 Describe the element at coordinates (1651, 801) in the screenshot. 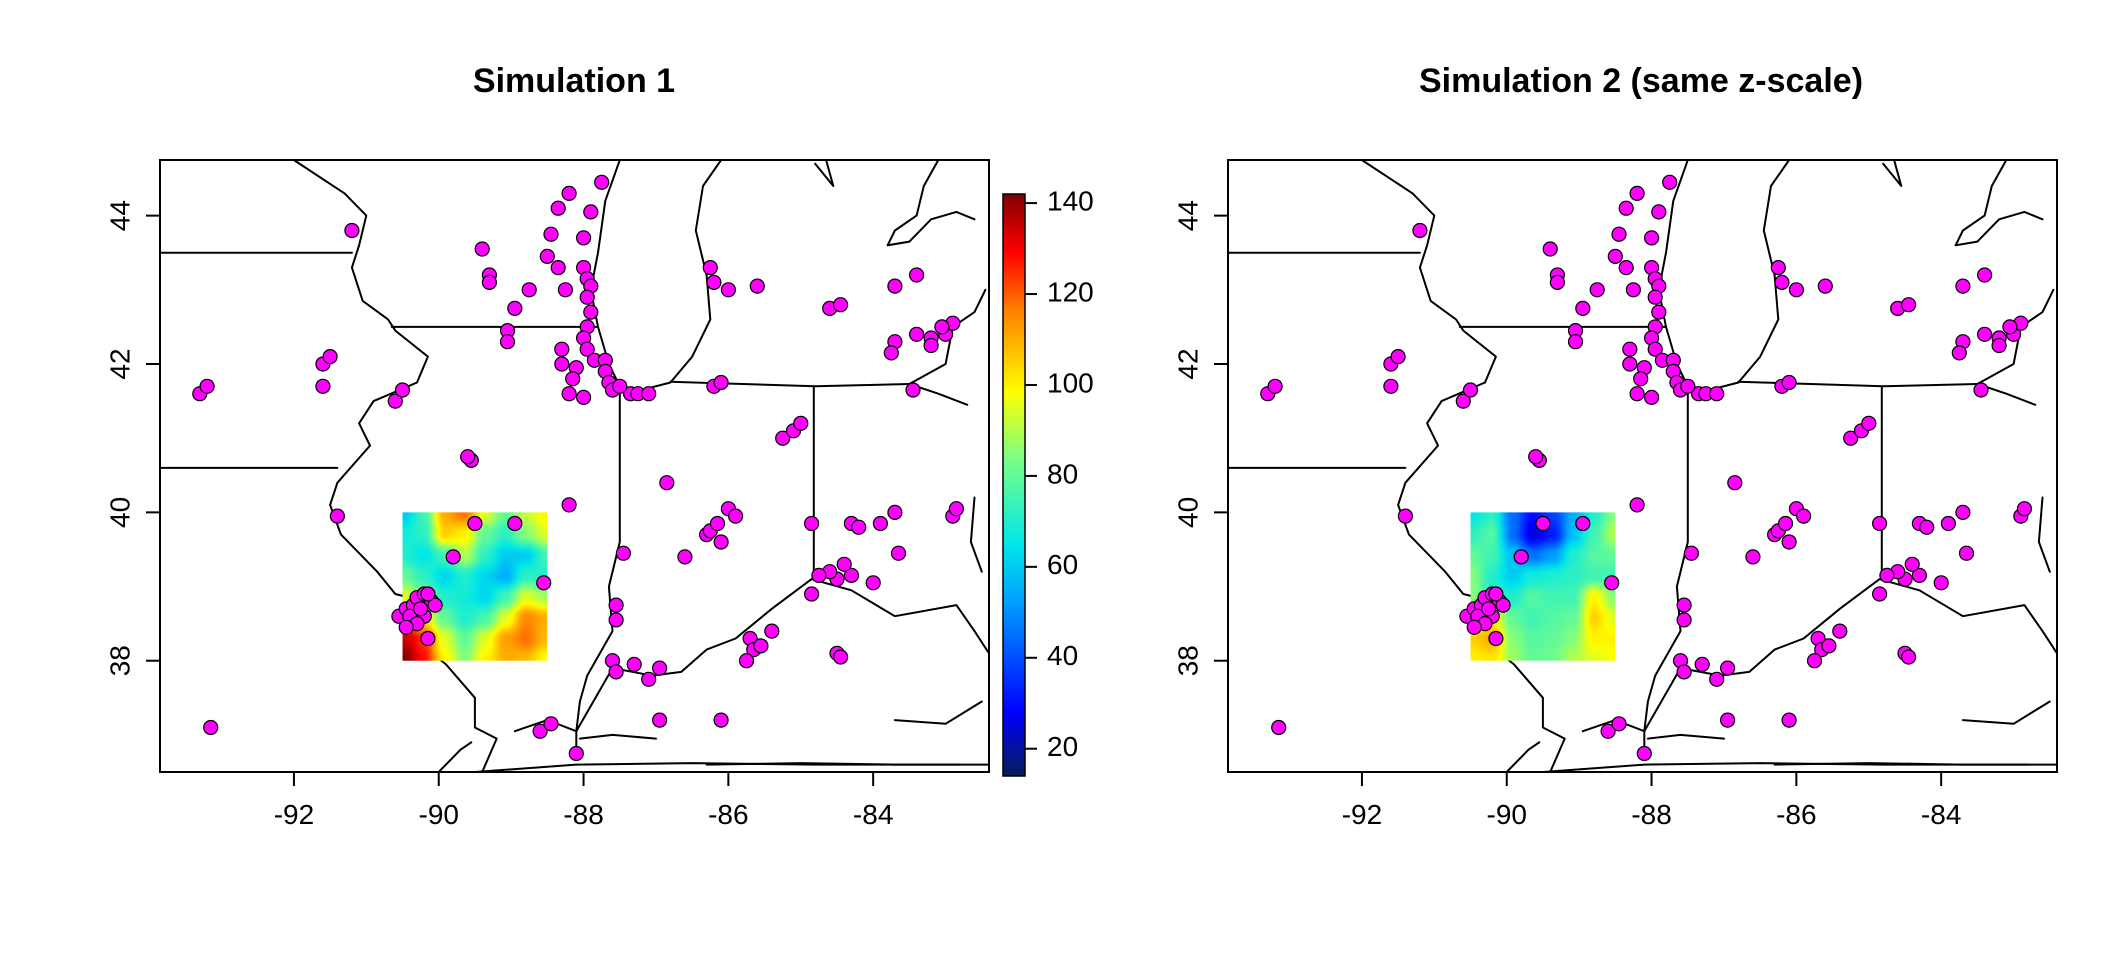

I see `x-axis: -92 -90 -88 -86 -84` at that location.